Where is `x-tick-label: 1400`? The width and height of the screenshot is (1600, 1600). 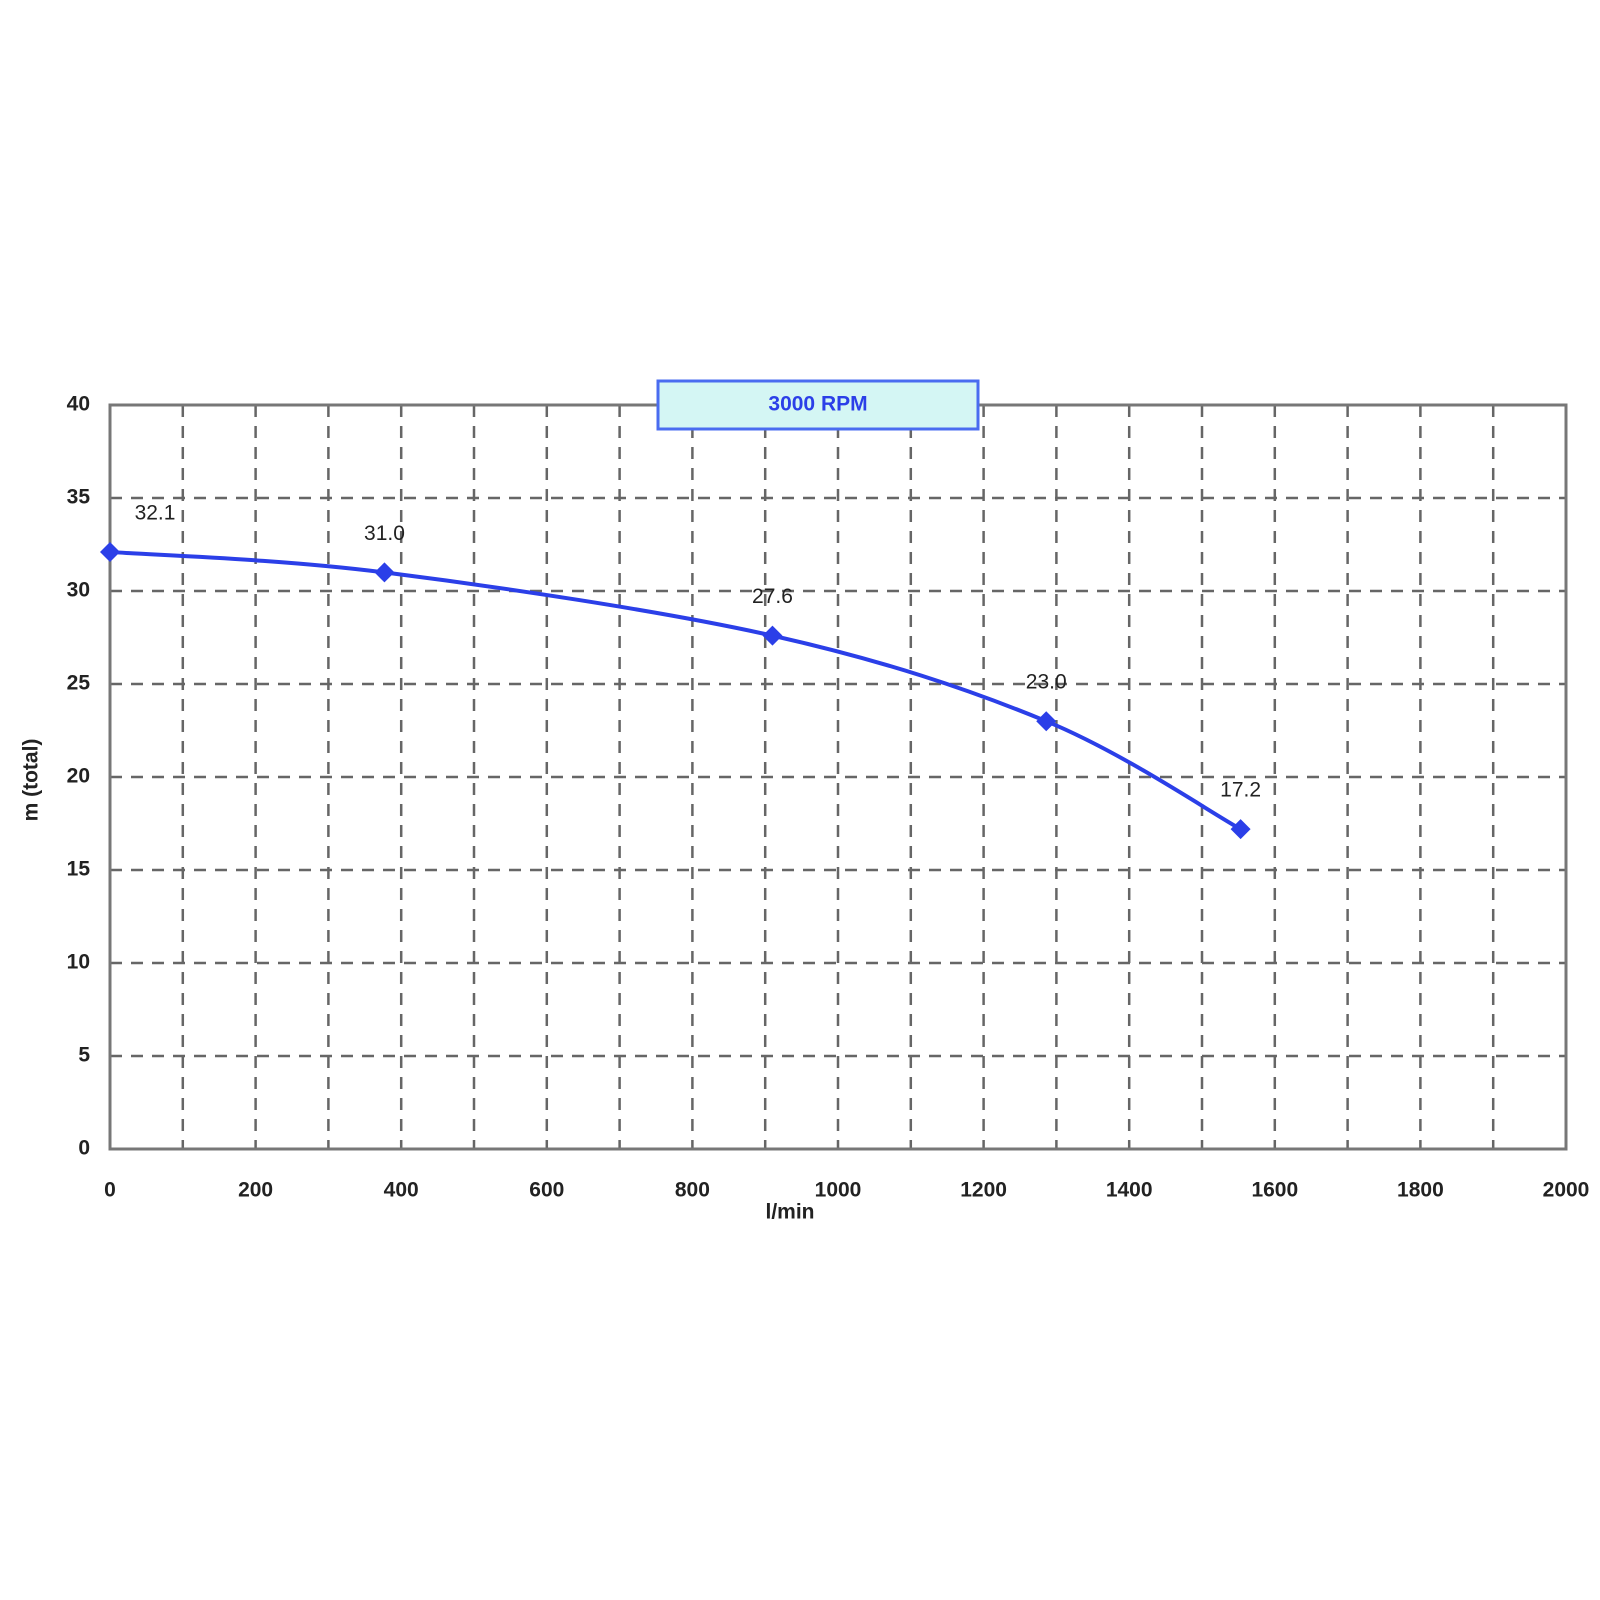 x-tick-label: 1400 is located at coordinates (1129, 1190).